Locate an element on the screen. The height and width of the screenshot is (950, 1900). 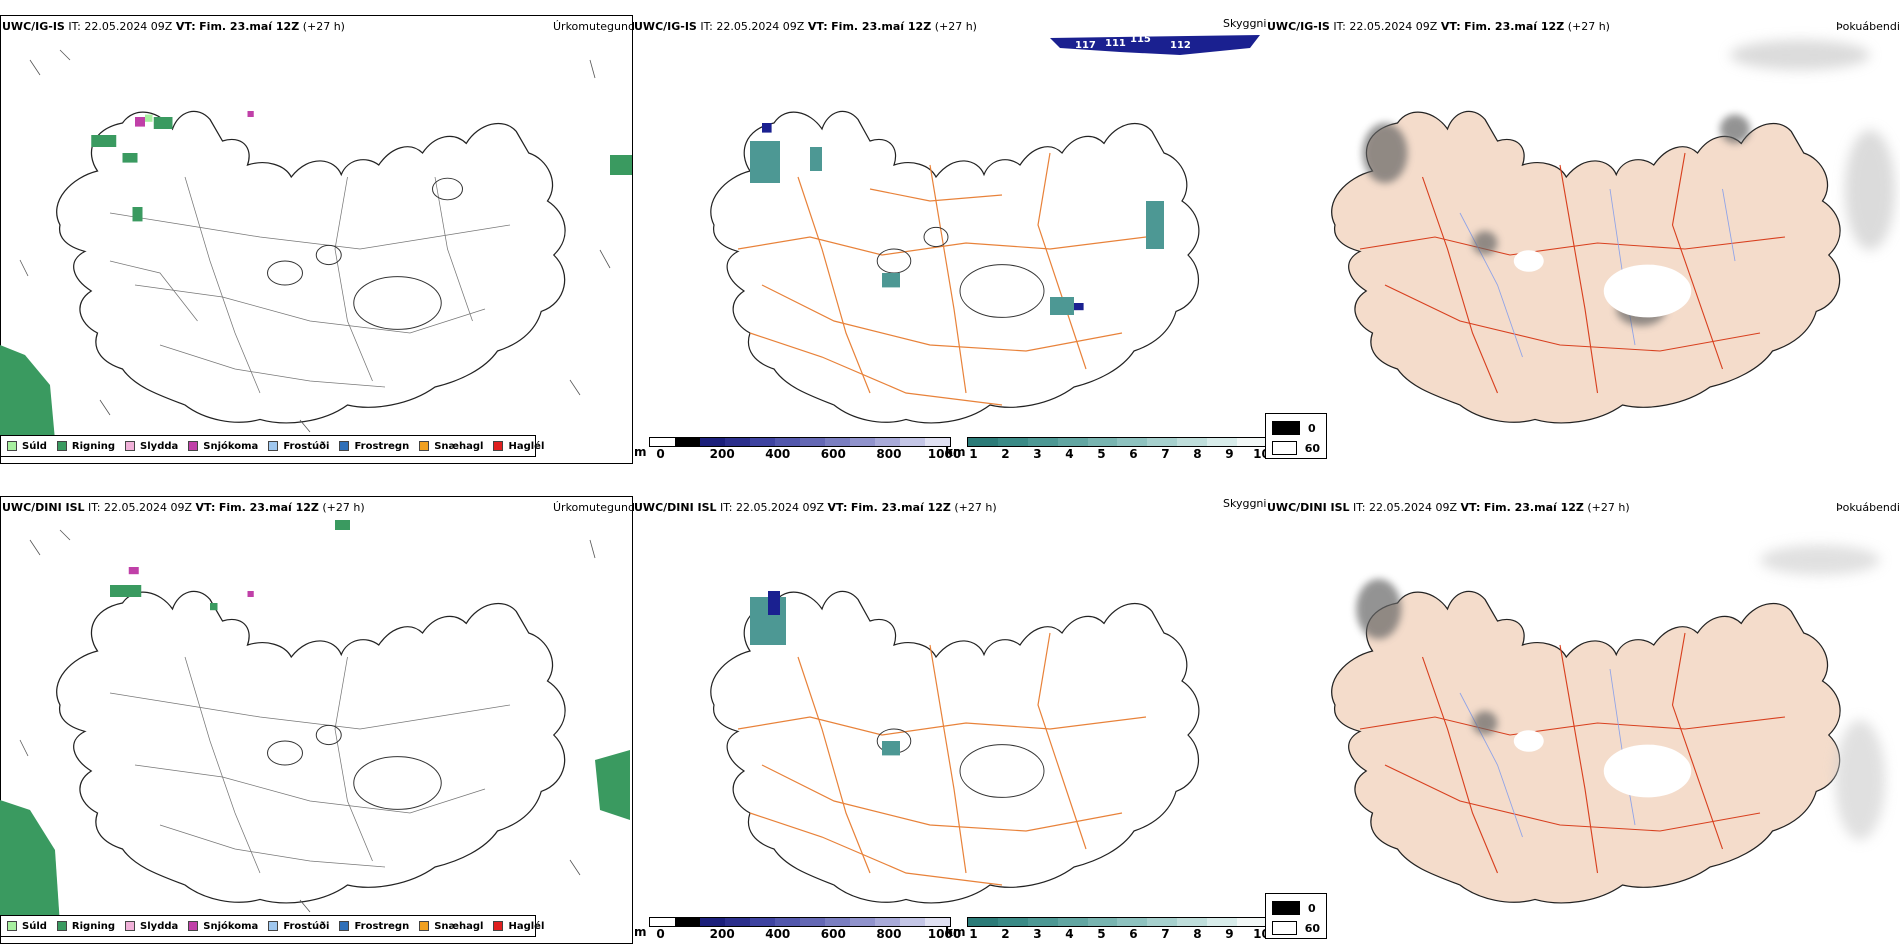
row1-precip-title: Úrkomutegund is located at coordinates (594, 26).